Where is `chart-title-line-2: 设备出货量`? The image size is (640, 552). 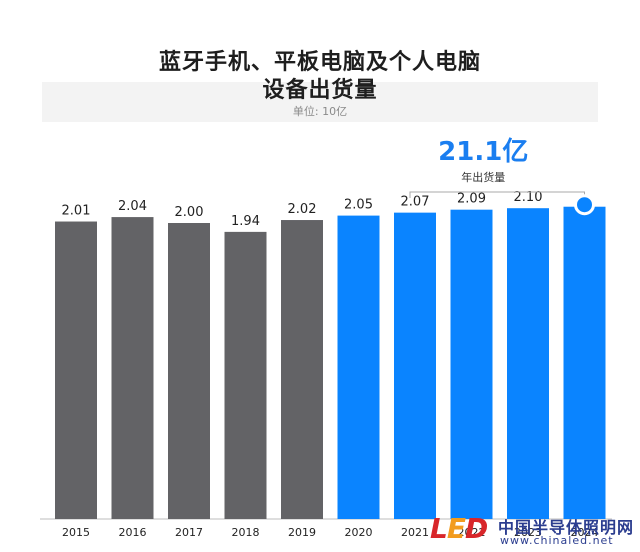 chart-title-line-2: 设备出货量 is located at coordinates (320, 90).